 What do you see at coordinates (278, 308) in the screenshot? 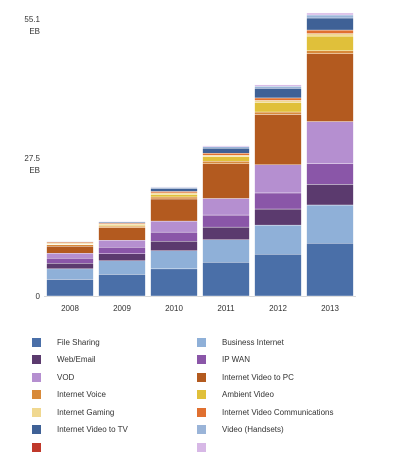
I see `x-tick-label: 2012` at bounding box center [278, 308].